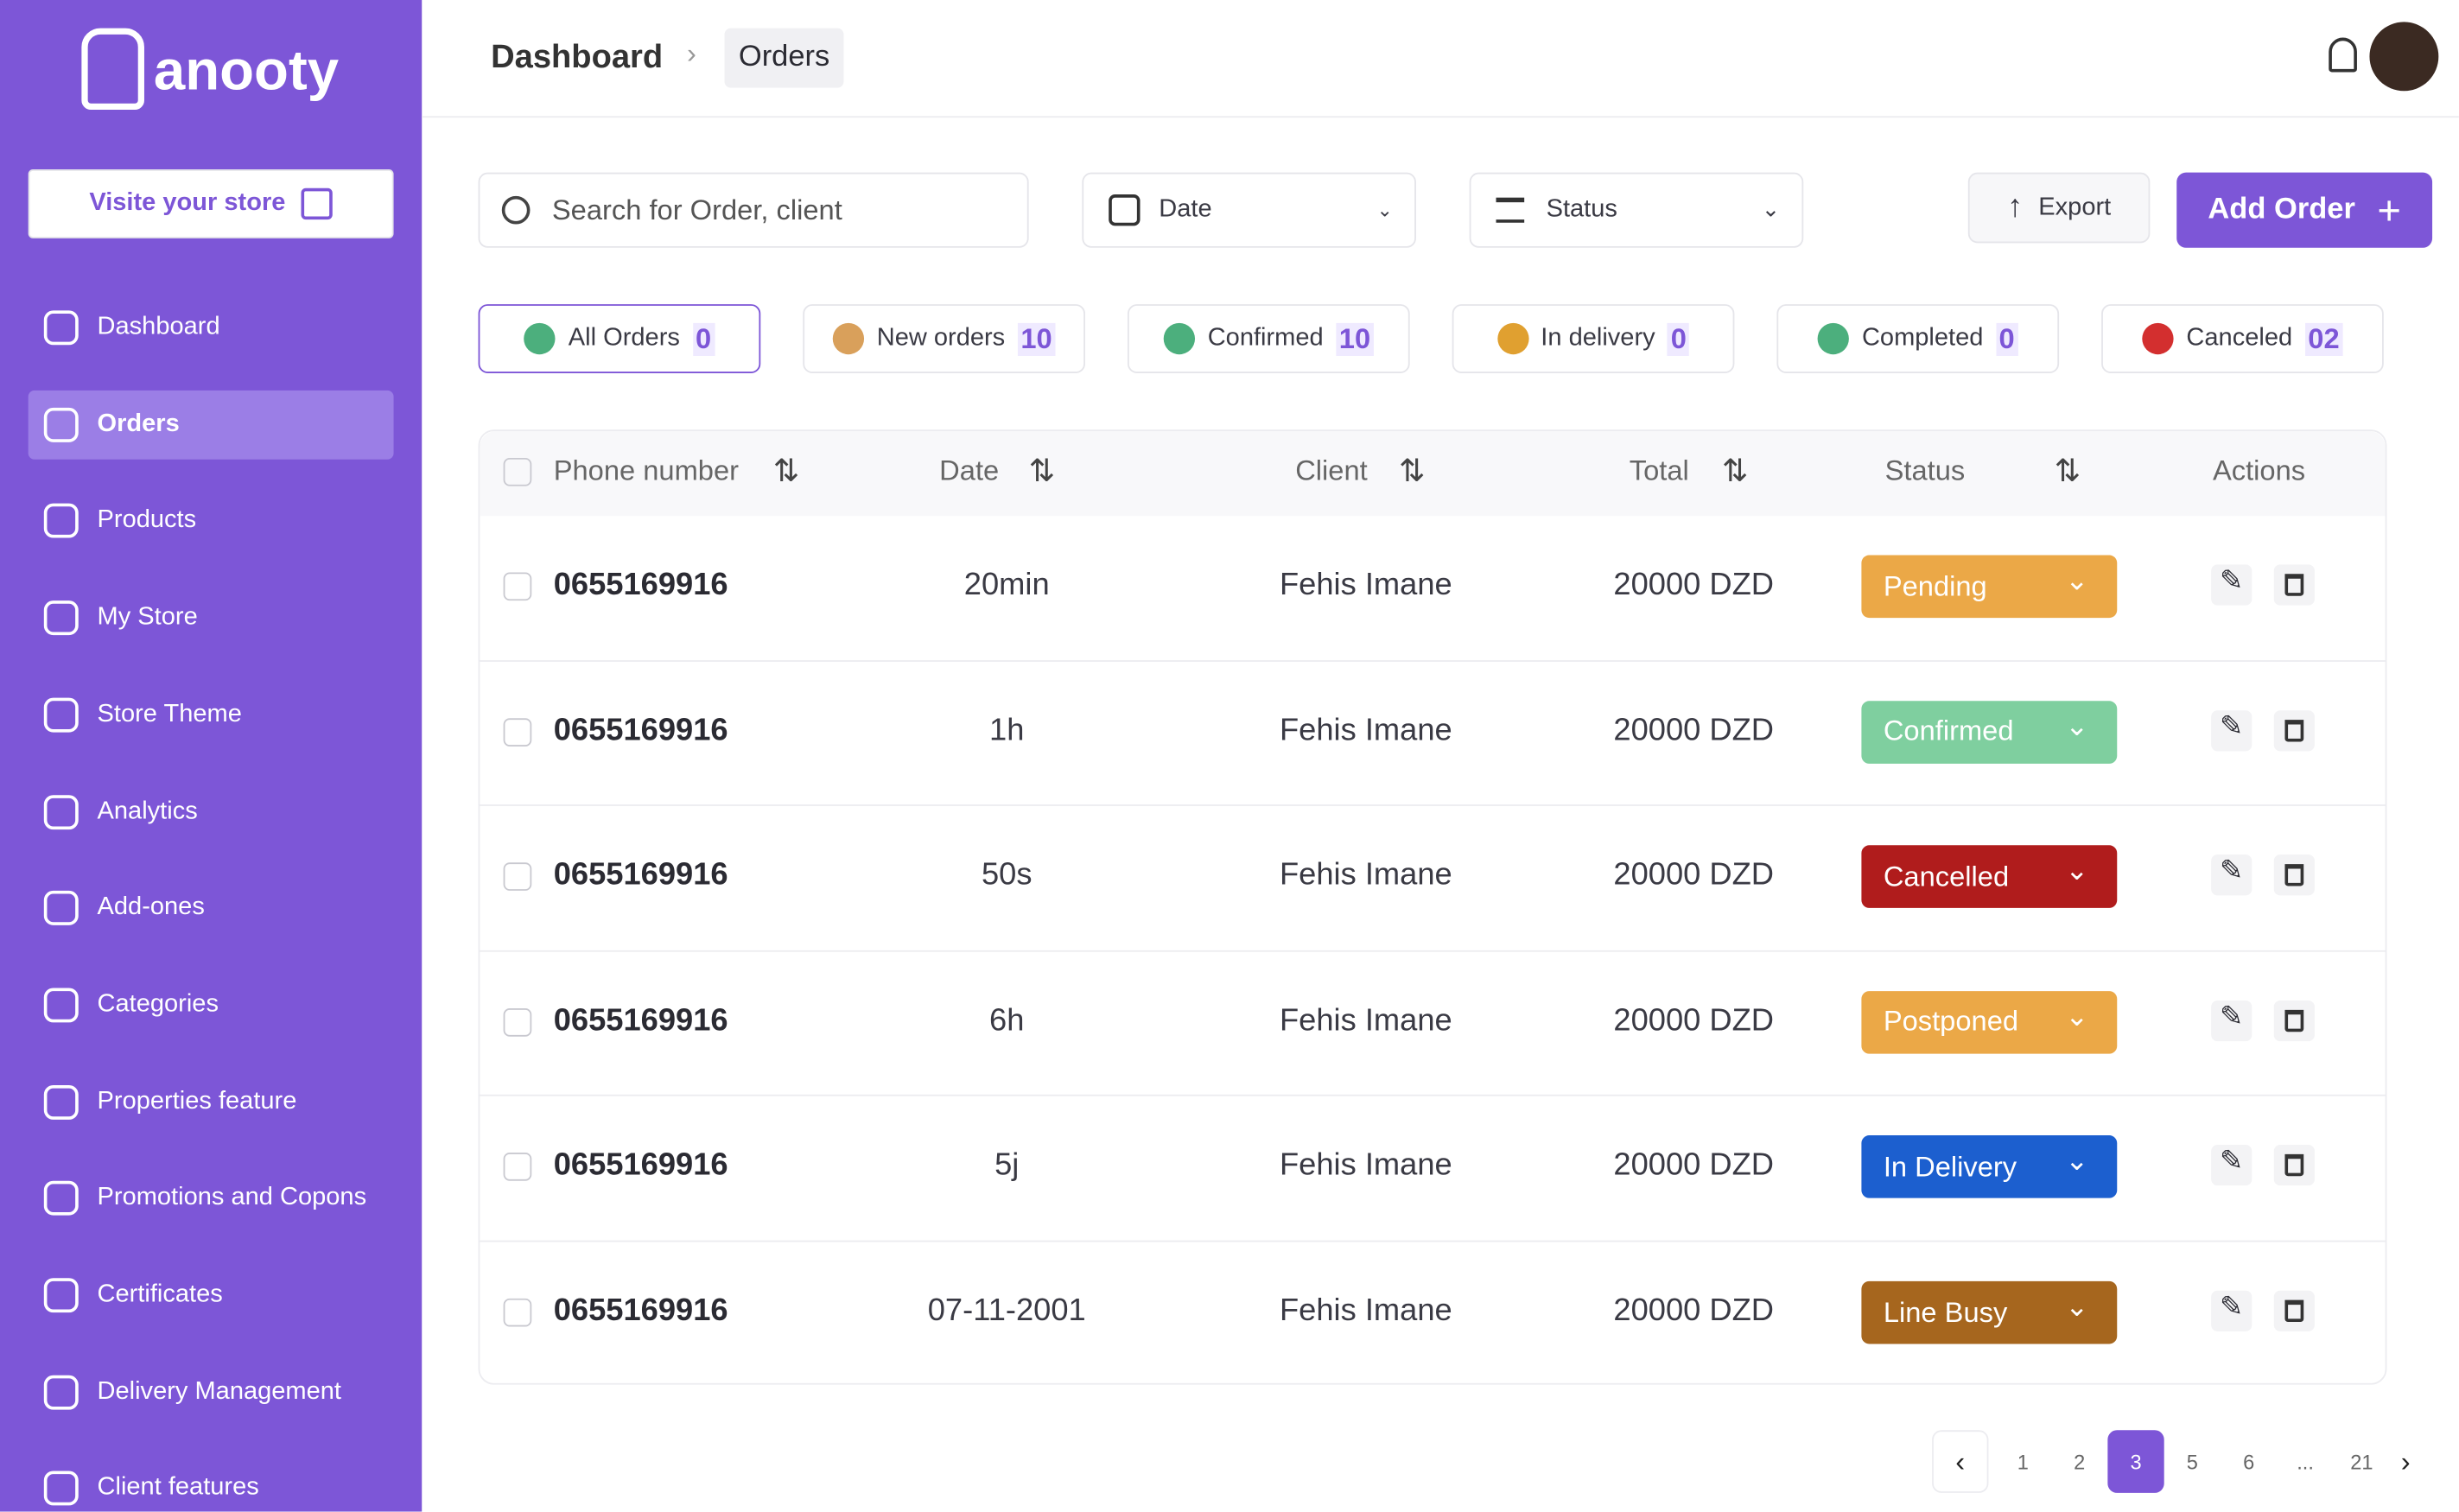 This screenshot has height=1512, width=2459. Describe the element at coordinates (211, 1391) in the screenshot. I see `nav-item: Delivery Management` at that location.